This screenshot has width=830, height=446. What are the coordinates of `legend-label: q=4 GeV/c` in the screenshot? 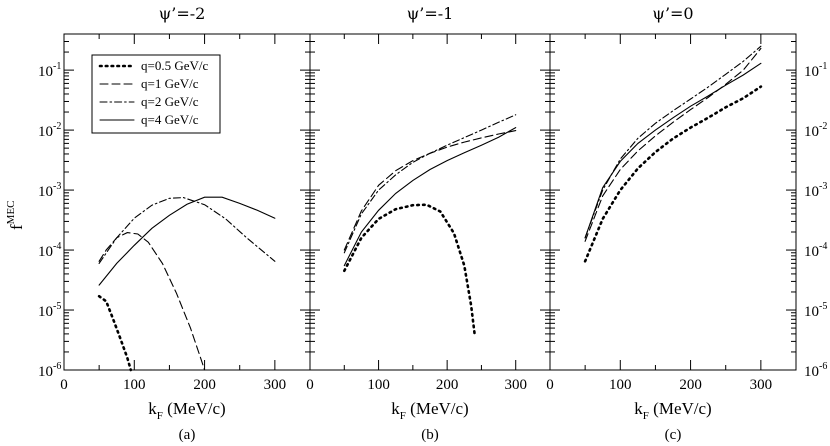 It's located at (170, 119).